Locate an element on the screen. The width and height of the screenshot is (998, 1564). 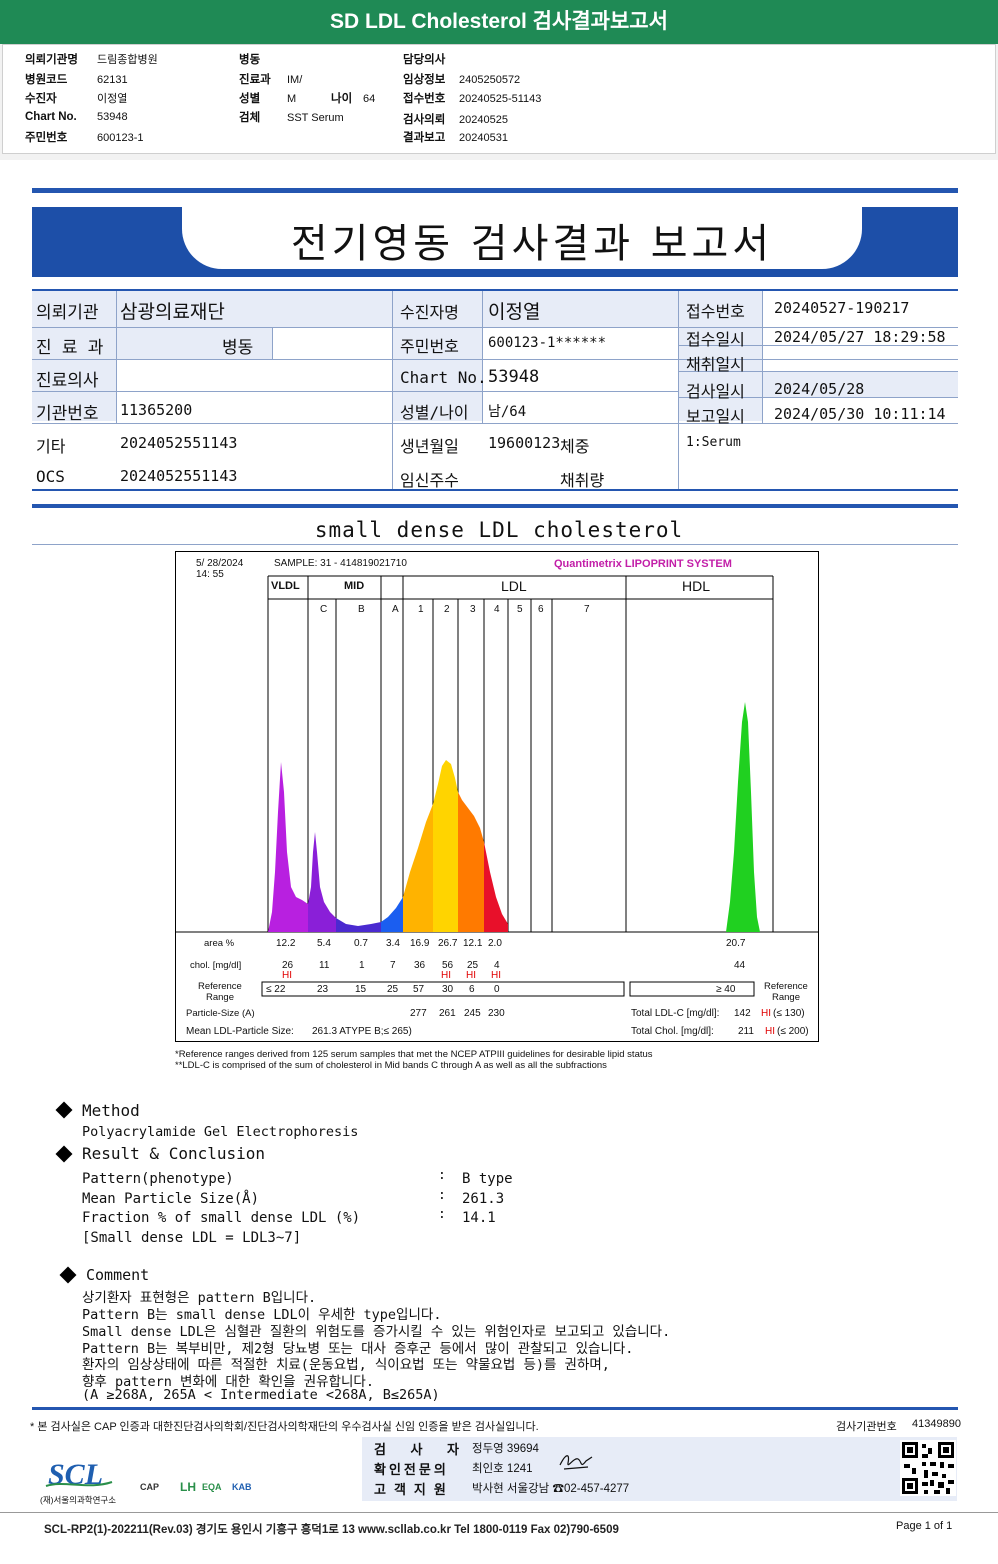
particle-2: 261 is located at coordinates (447, 1013).